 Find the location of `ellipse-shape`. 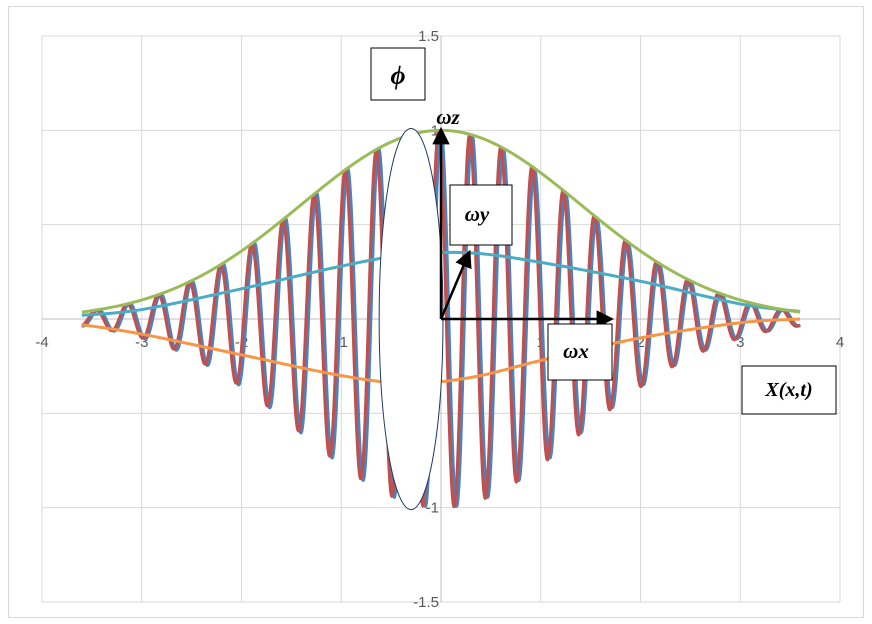

ellipse-shape is located at coordinates (411, 319).